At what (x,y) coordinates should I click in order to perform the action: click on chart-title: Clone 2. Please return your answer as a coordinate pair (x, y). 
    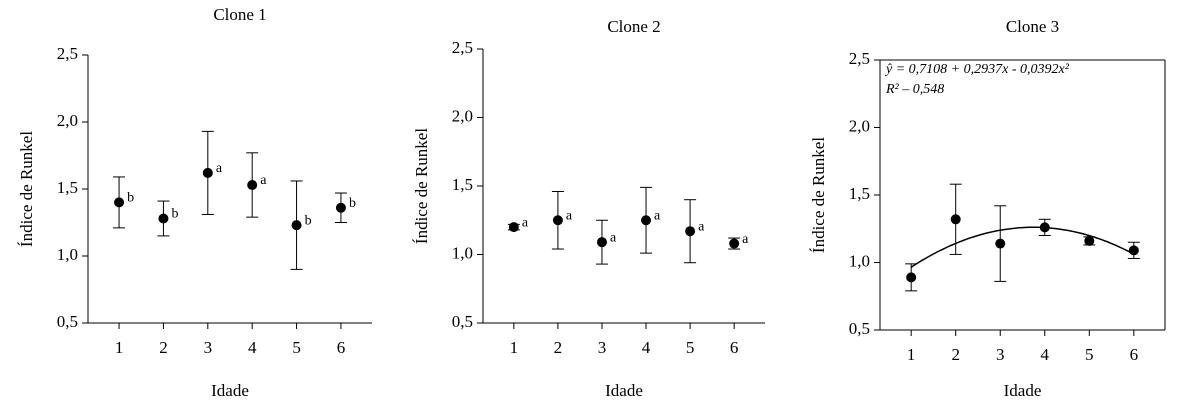
    Looking at the image, I should click on (633, 26).